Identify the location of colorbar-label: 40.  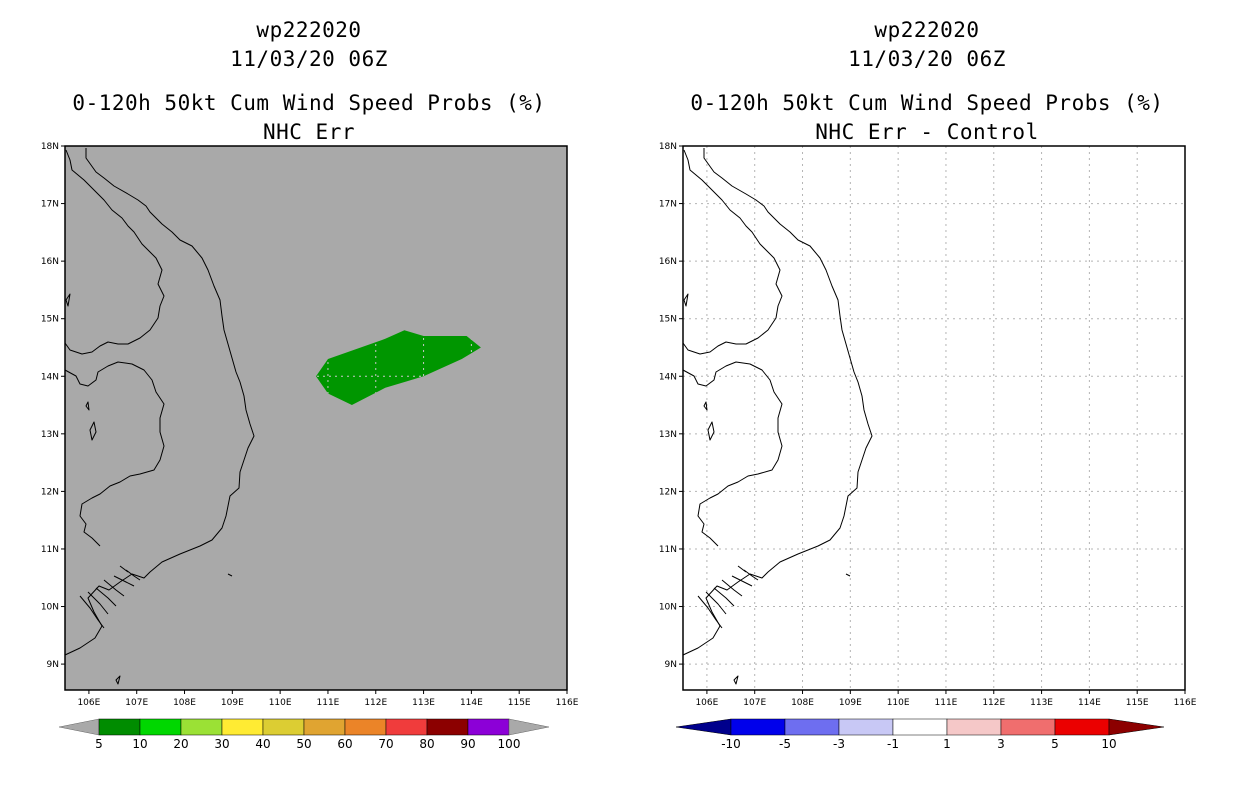
(262, 744).